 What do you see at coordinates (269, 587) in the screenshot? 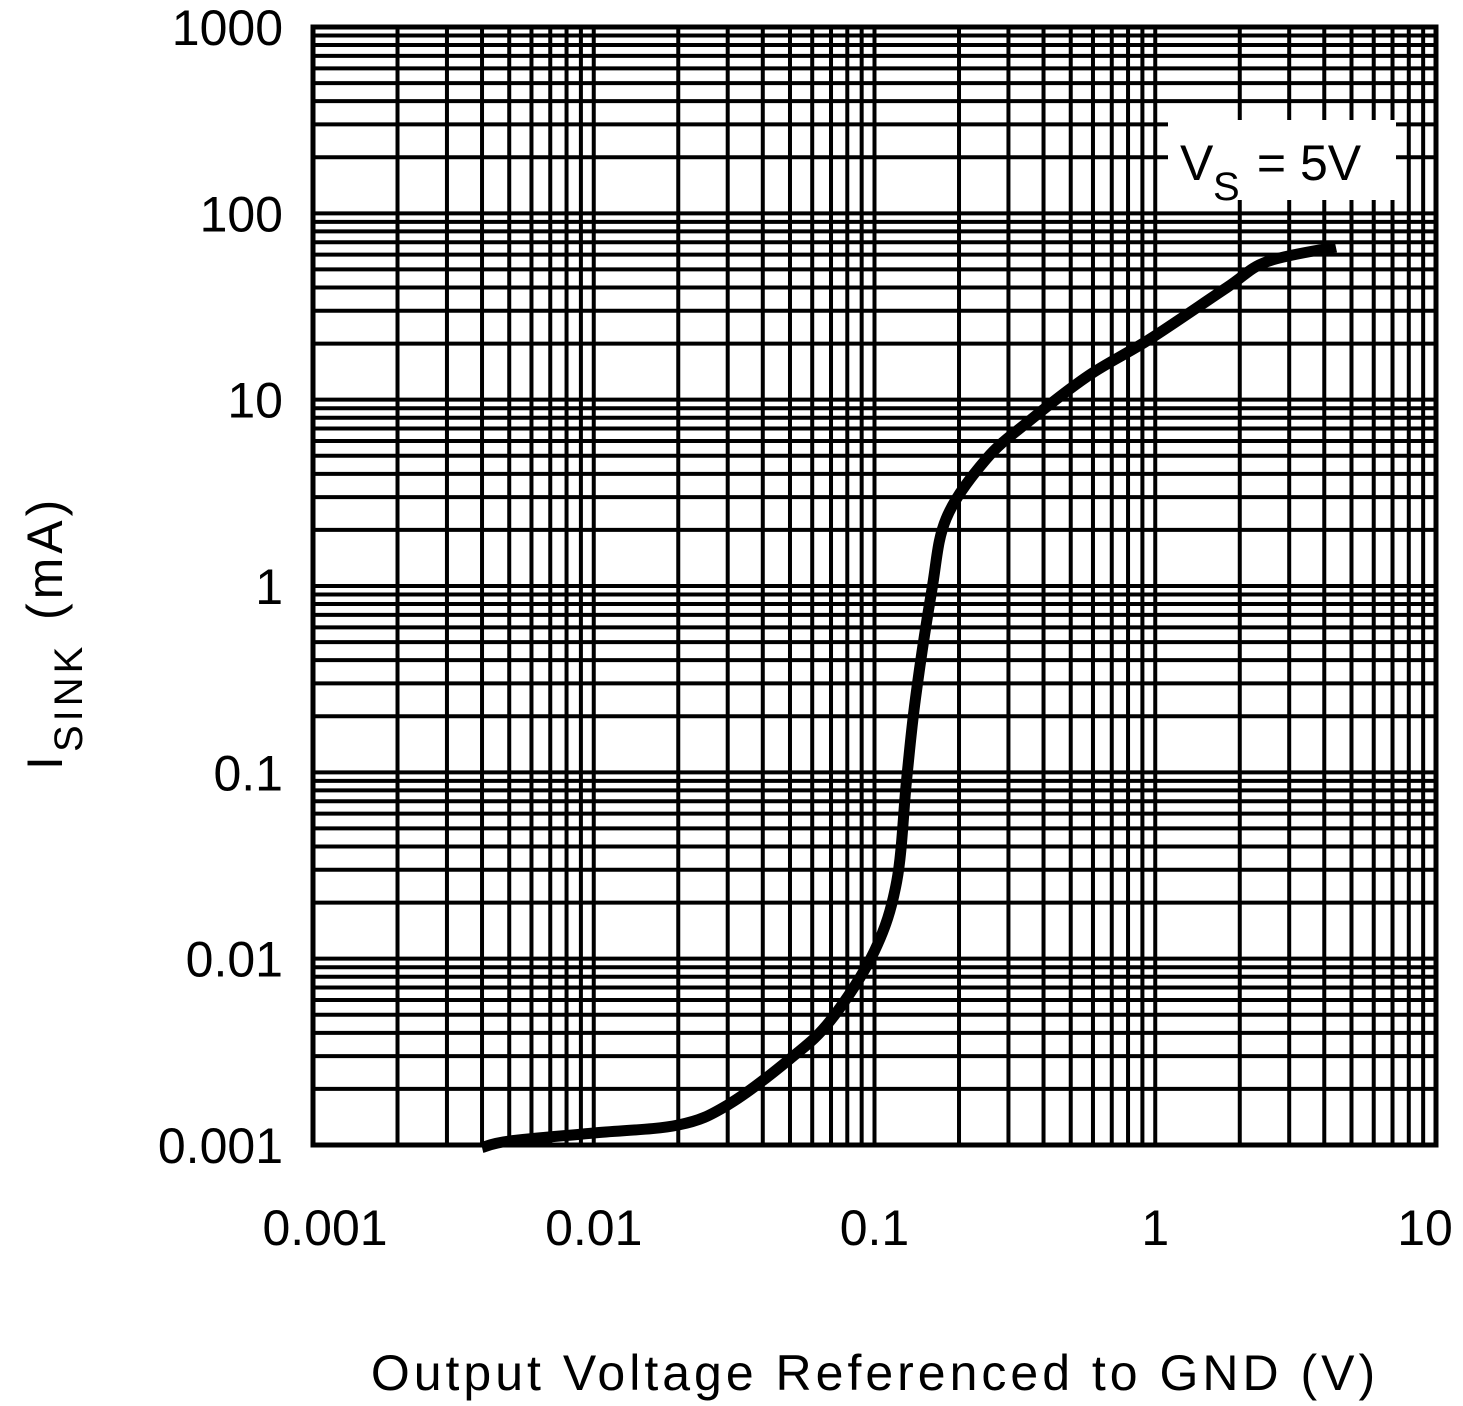
I see `y-tick-label: 1` at bounding box center [269, 587].